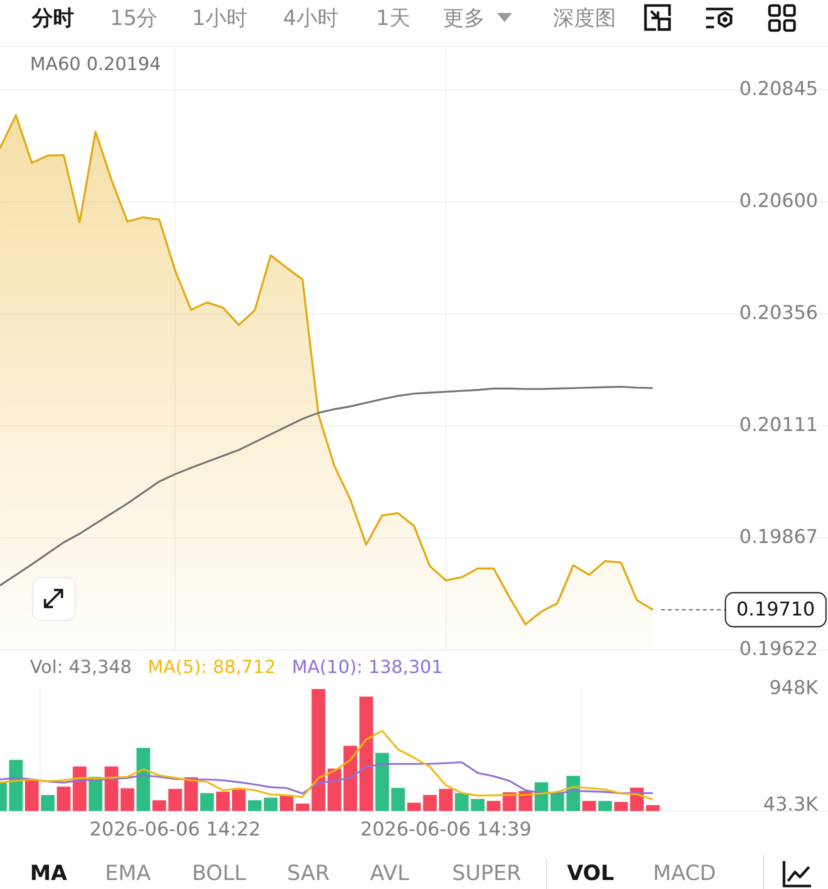 The width and height of the screenshot is (828, 889). I want to click on y-tick-label: 0.20845, so click(778, 89).